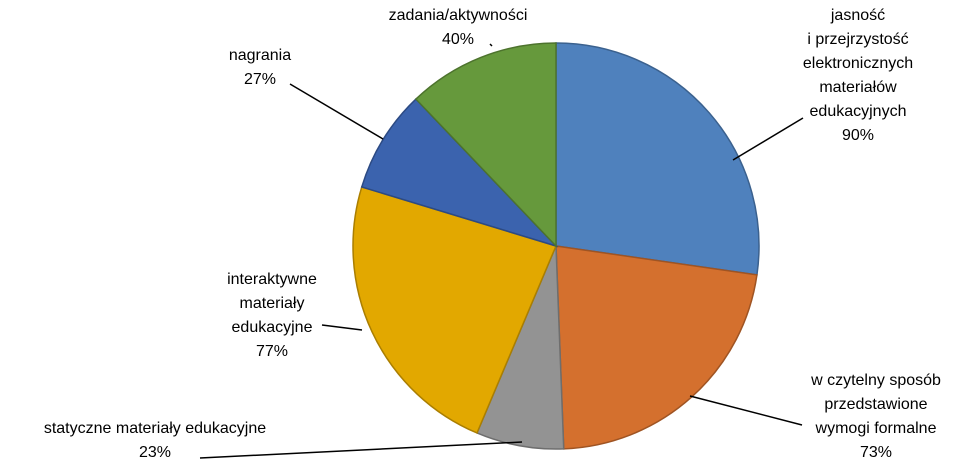 The width and height of the screenshot is (972, 465). I want to click on value-label: 73%, so click(876, 452).